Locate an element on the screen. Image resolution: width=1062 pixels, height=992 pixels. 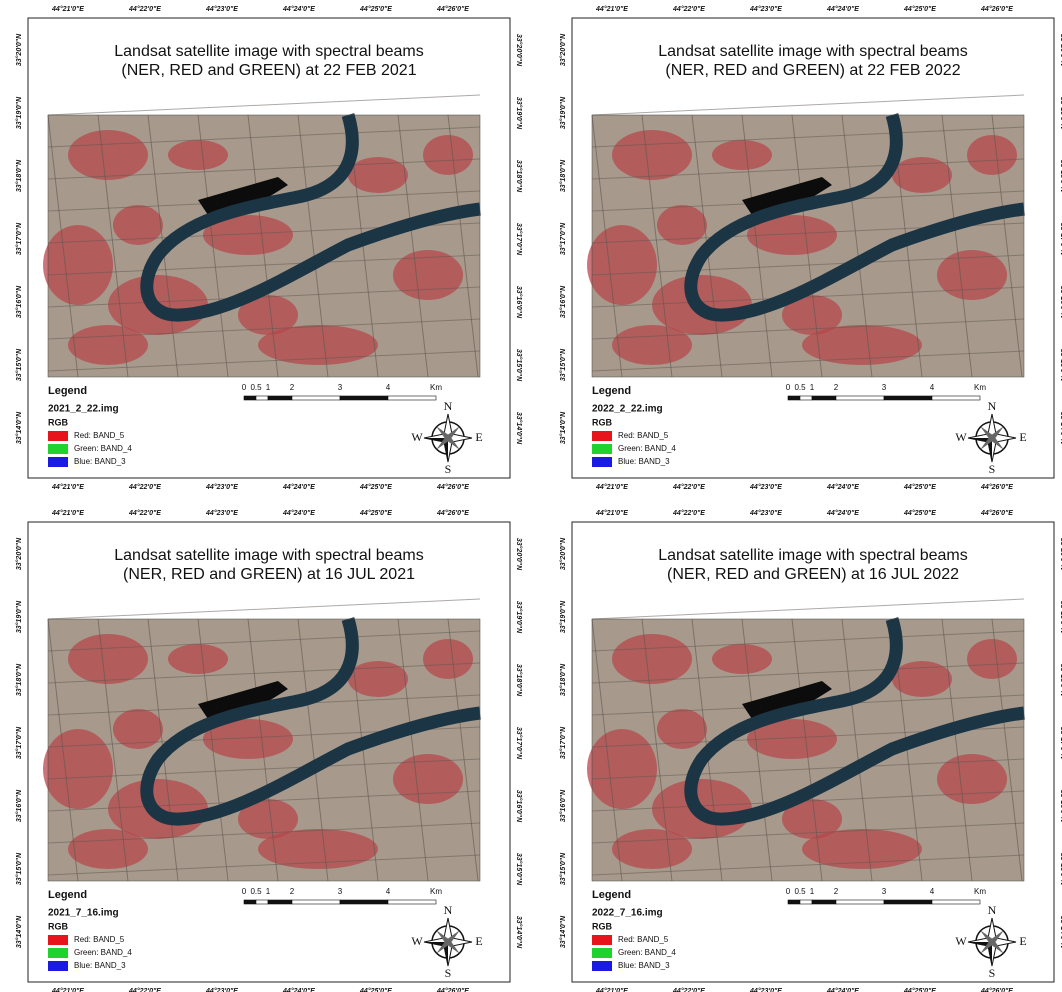
panel-title: (NER, RED and GREEN) at 16 JUL 2021 is located at coordinates (269, 574).